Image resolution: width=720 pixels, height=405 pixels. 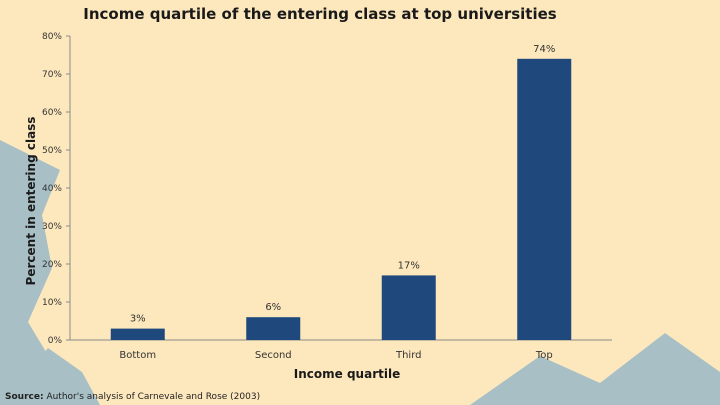 What do you see at coordinates (52, 37) in the screenshot?
I see `y-tick-label: 80%` at bounding box center [52, 37].